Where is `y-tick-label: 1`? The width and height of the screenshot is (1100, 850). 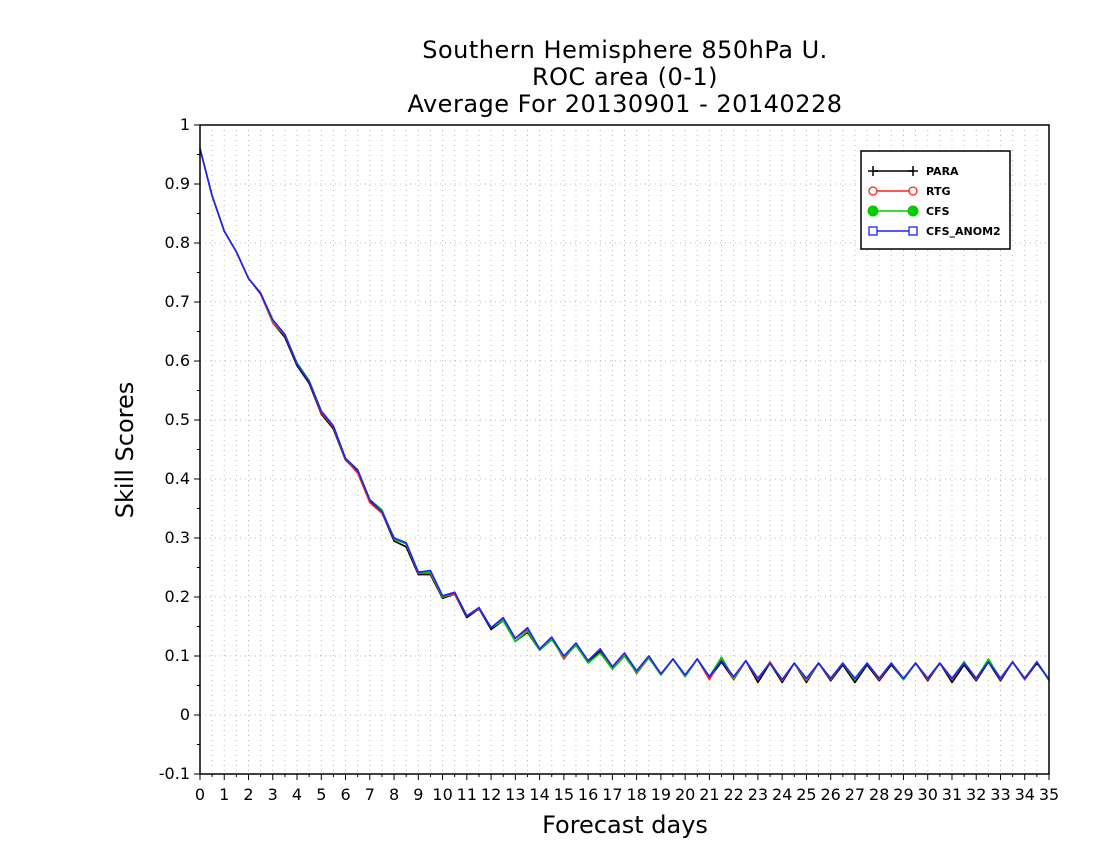 y-tick-label: 1 is located at coordinates (185, 124).